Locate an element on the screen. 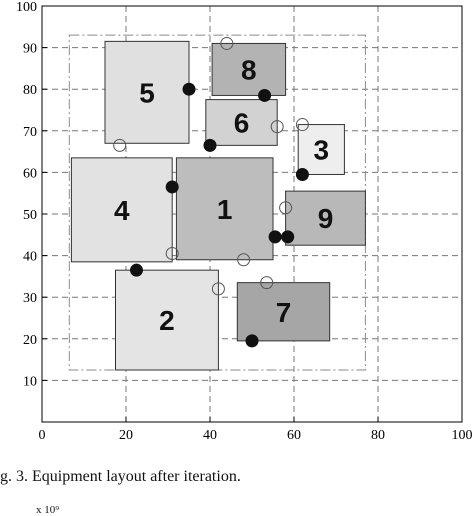 This screenshot has width=474, height=516. y-tick-label: 100 is located at coordinates (26, 7).